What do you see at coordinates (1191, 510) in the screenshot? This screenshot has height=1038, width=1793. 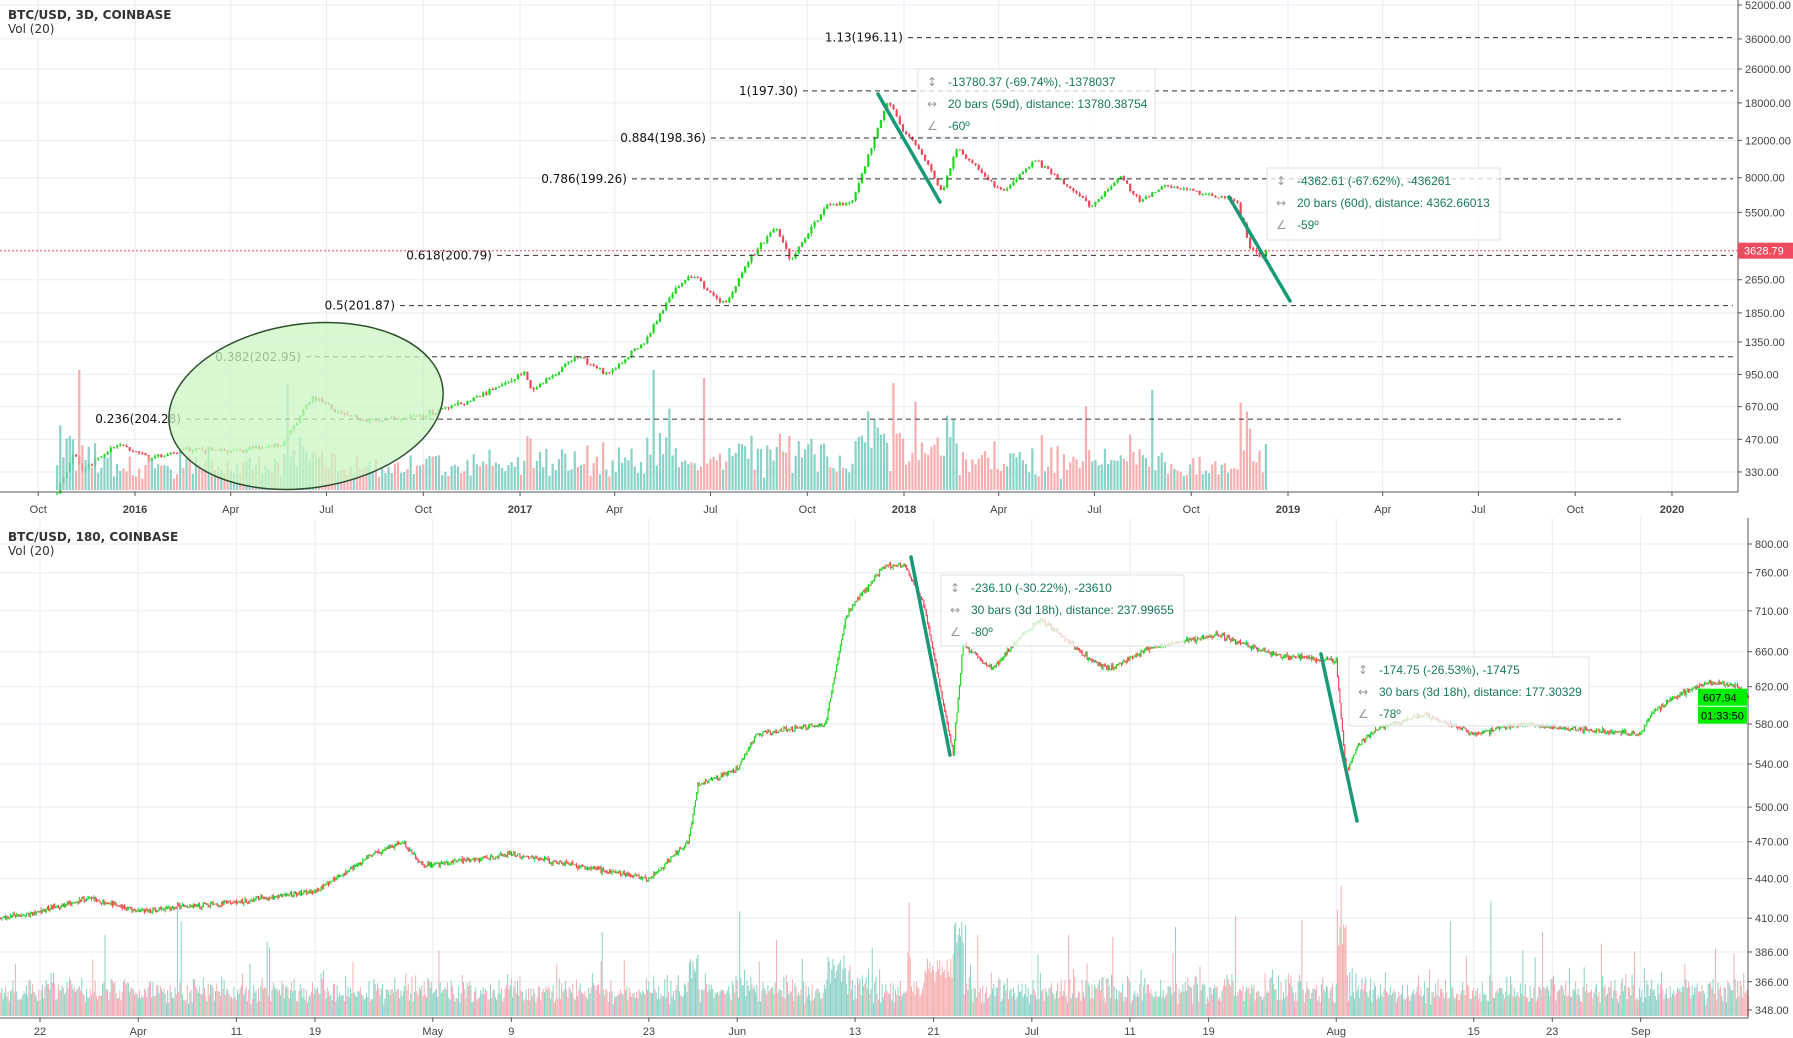 I see `time-tick-label: Oct` at bounding box center [1191, 510].